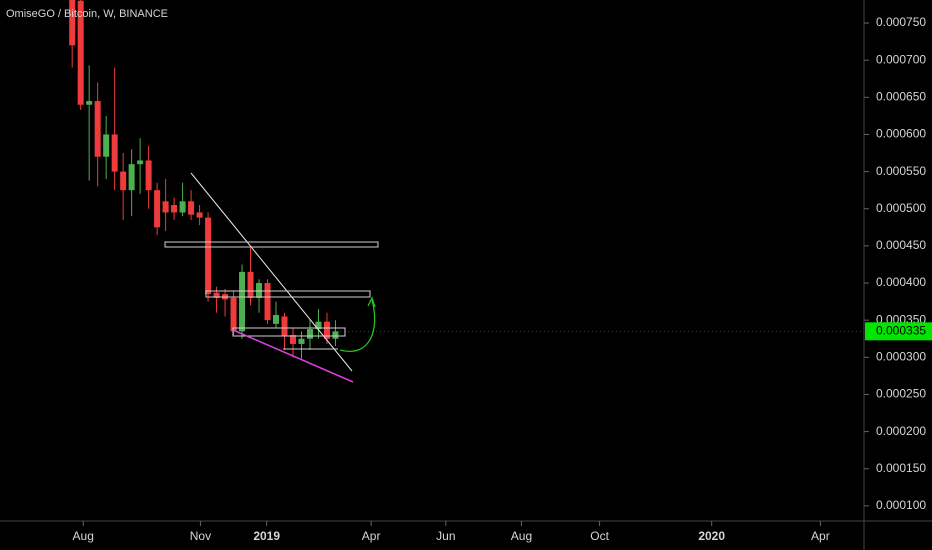  Describe the element at coordinates (445, 536) in the screenshot. I see `x-tick-label: Jun` at that location.